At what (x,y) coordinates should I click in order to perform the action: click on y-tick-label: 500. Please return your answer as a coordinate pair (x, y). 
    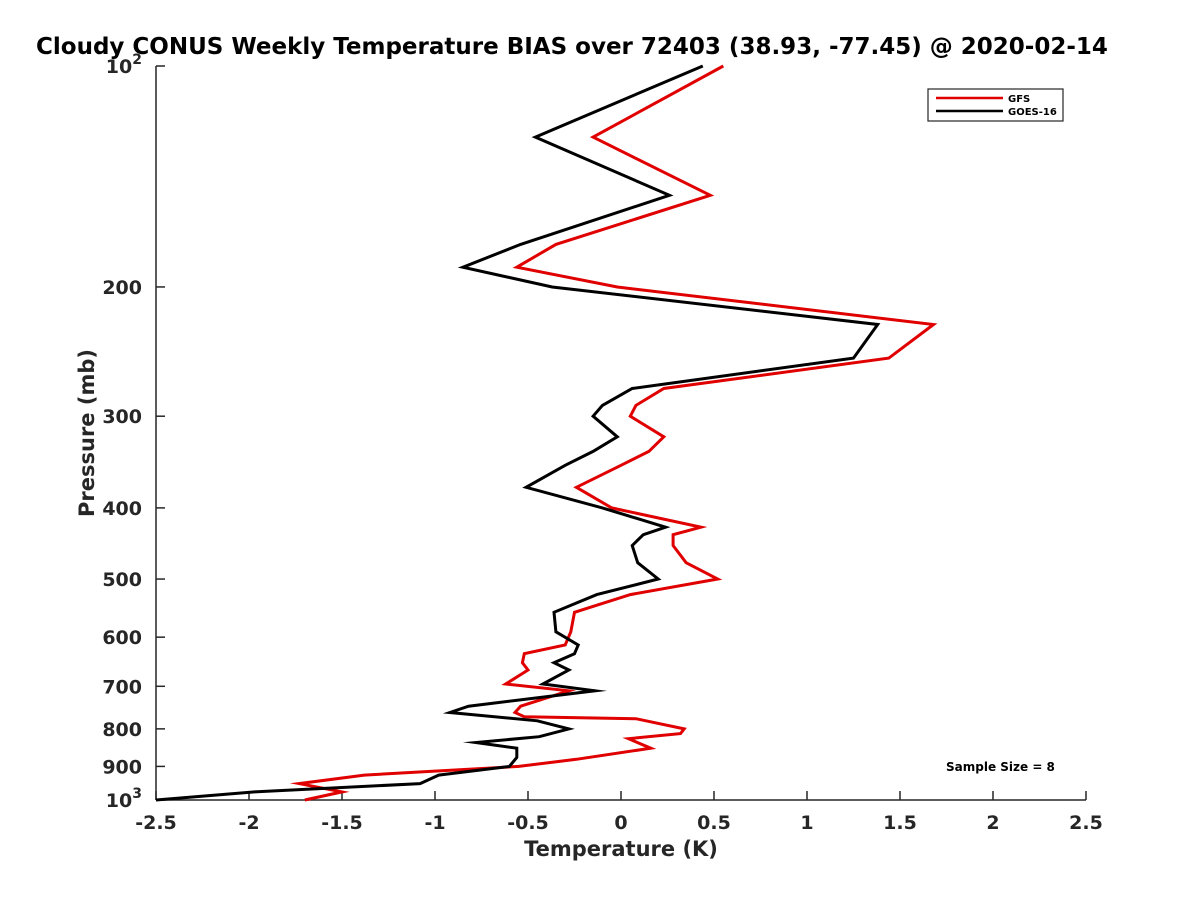
    Looking at the image, I should click on (122, 580).